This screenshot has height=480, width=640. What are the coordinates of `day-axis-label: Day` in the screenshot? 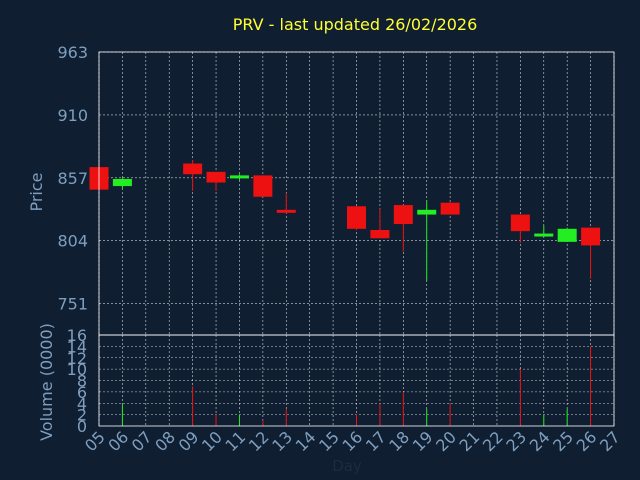 It's located at (347, 466).